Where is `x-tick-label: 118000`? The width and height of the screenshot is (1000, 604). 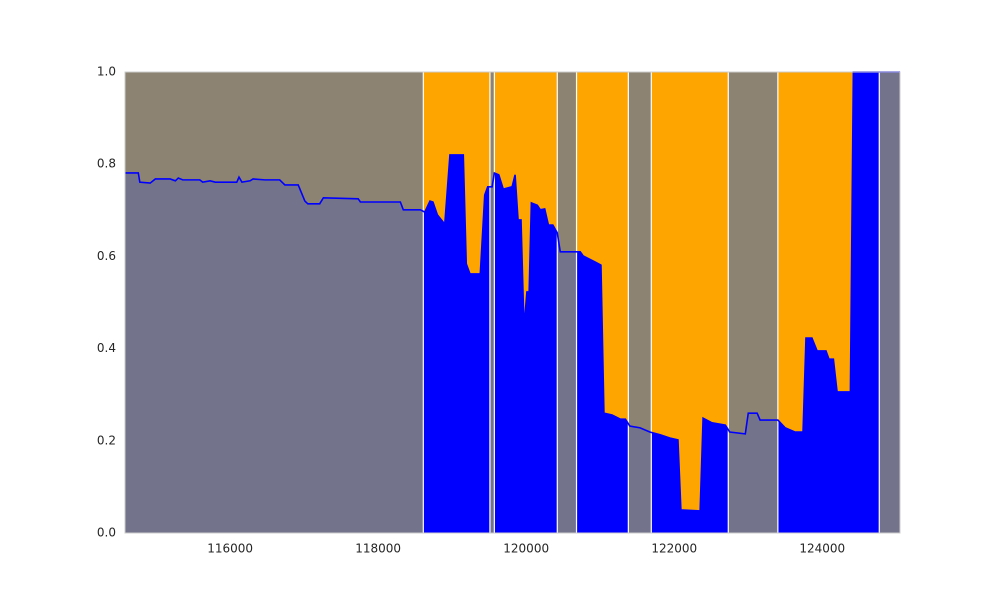
x-tick-label: 118000 is located at coordinates (378, 549).